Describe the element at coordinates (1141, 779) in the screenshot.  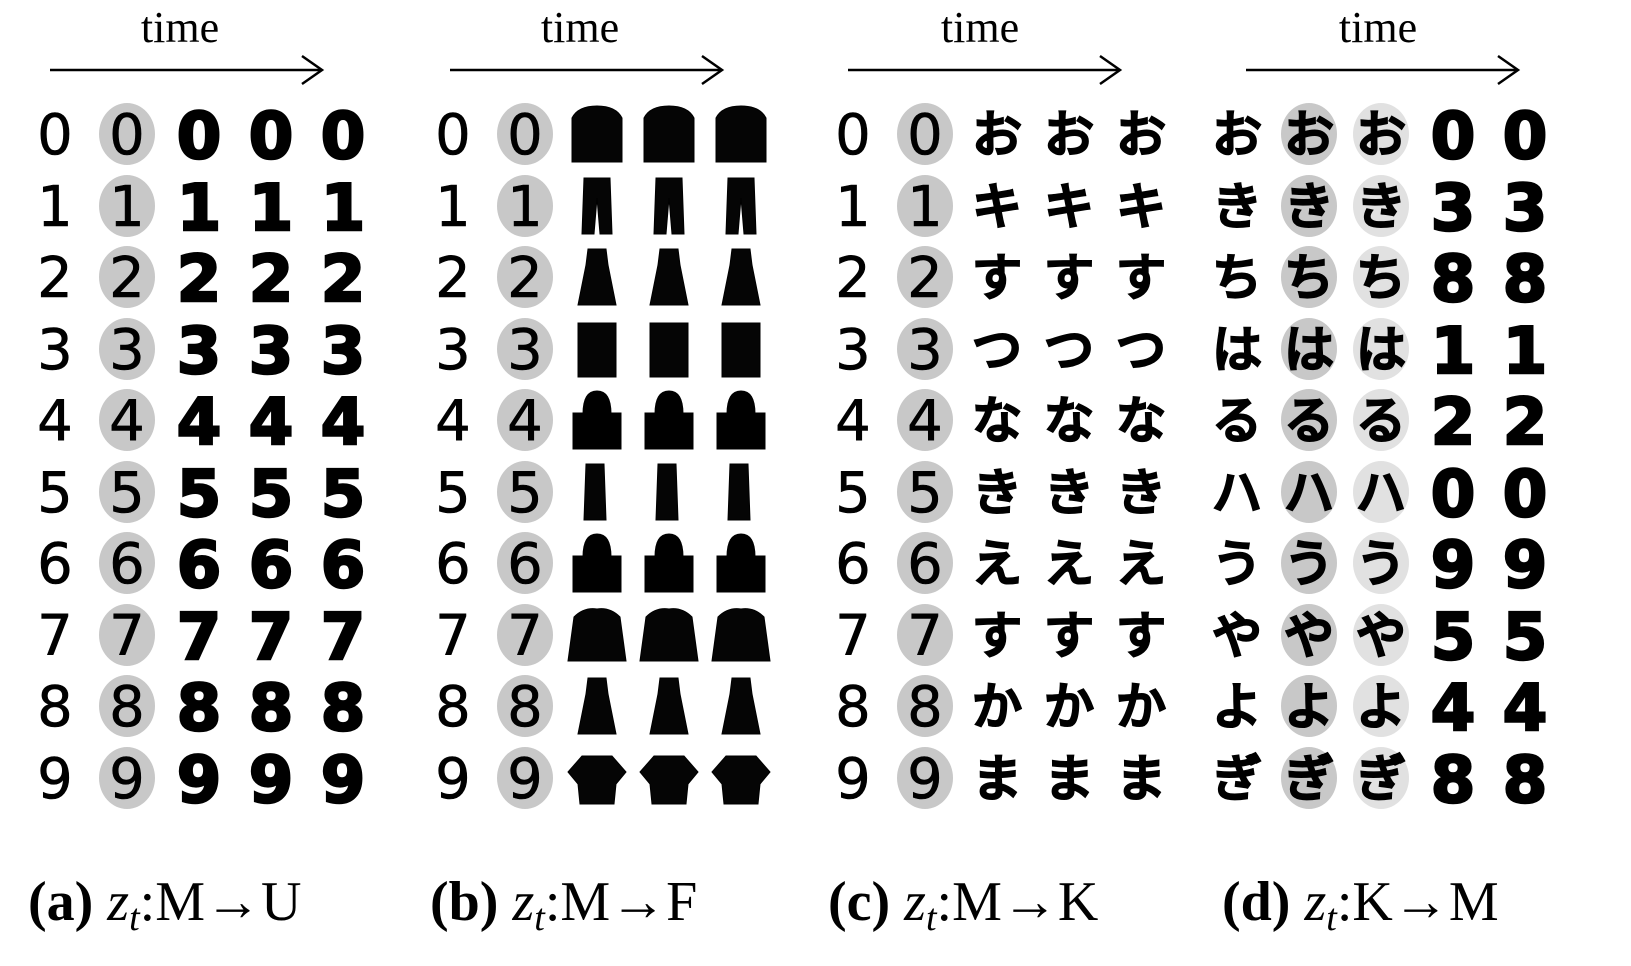
I see `svg-text: ま` at that location.